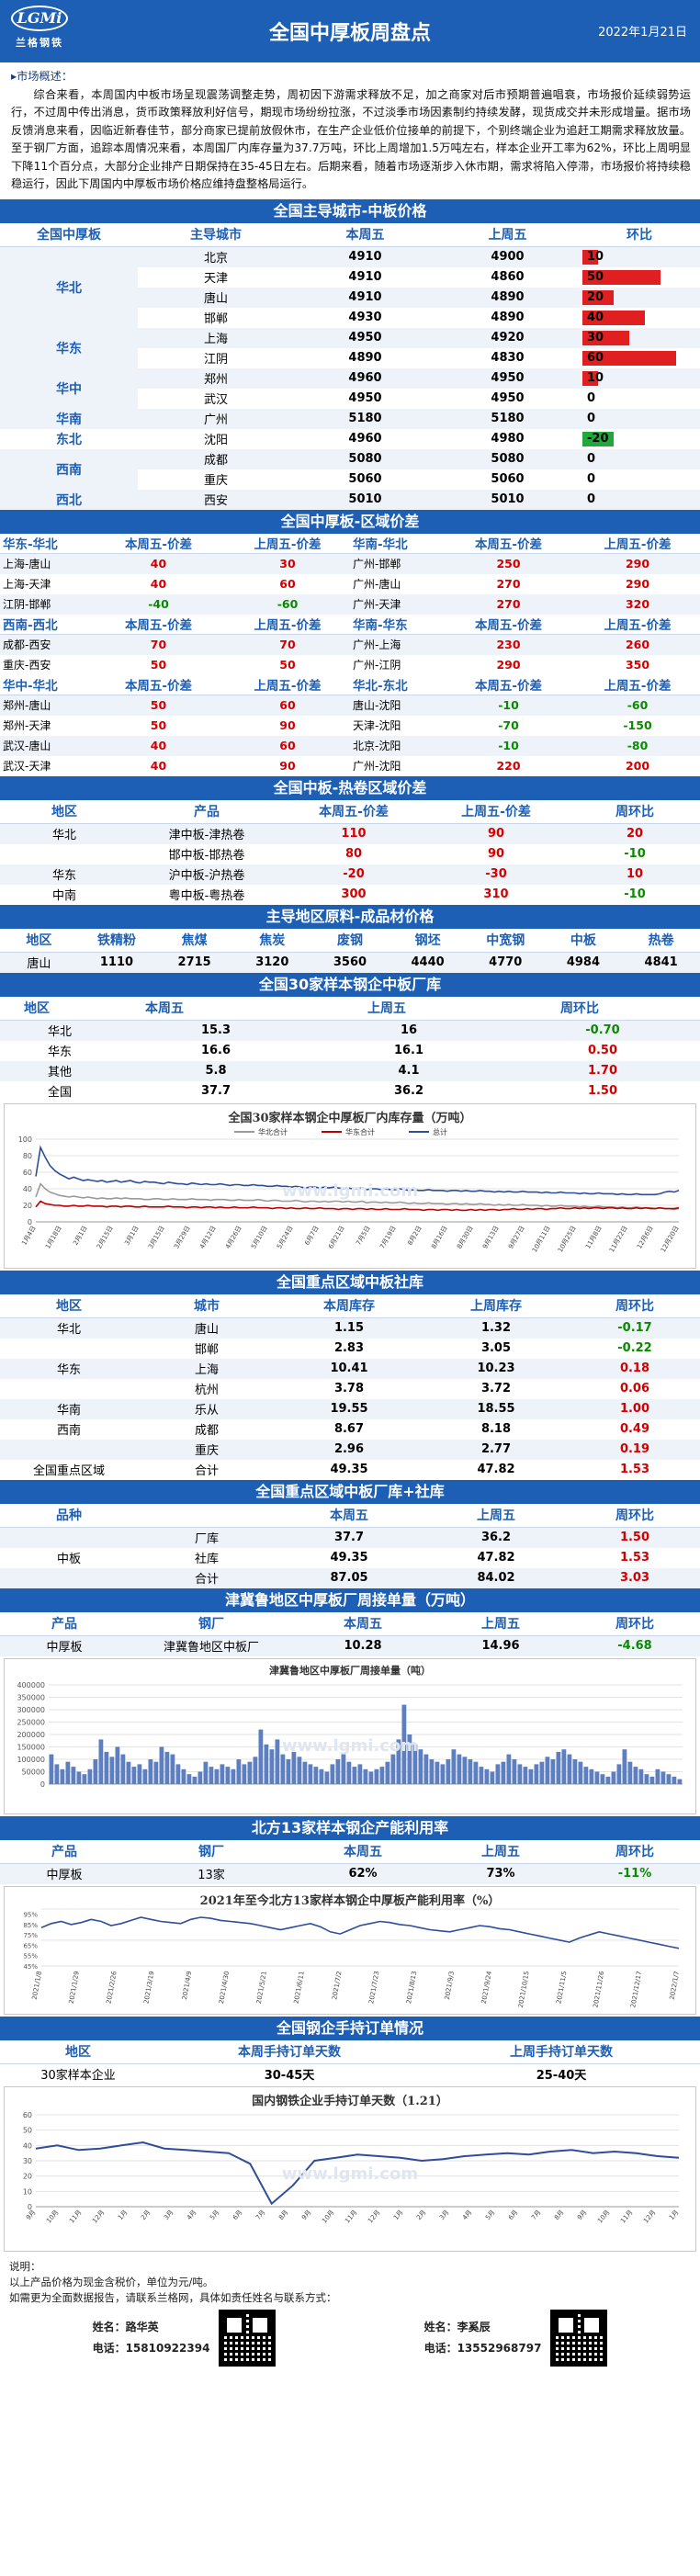 The image size is (700, 2576). What do you see at coordinates (27, 746) in the screenshot?
I see `pair-cell: 武汉-唐山` at bounding box center [27, 746].